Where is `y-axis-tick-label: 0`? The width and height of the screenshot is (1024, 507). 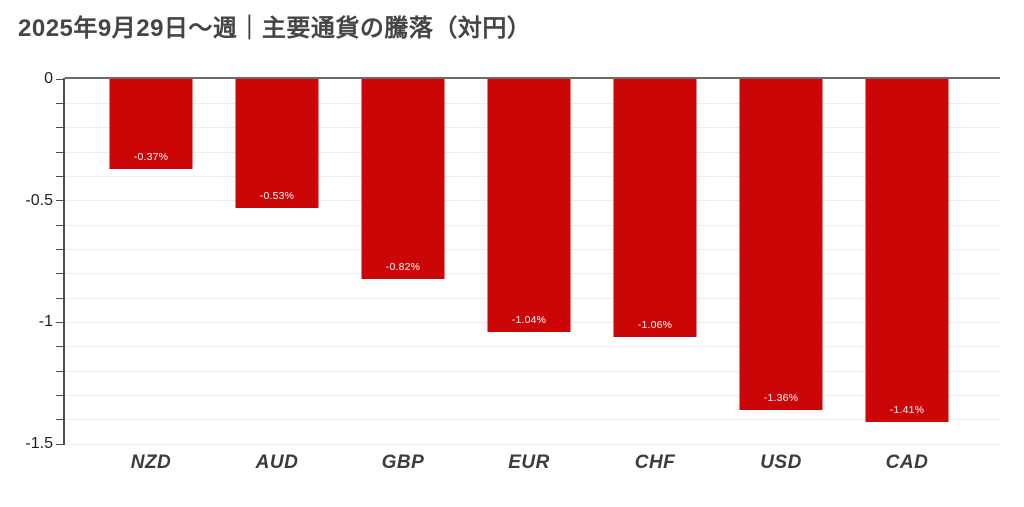 y-axis-tick-label: 0 is located at coordinates (48, 78).